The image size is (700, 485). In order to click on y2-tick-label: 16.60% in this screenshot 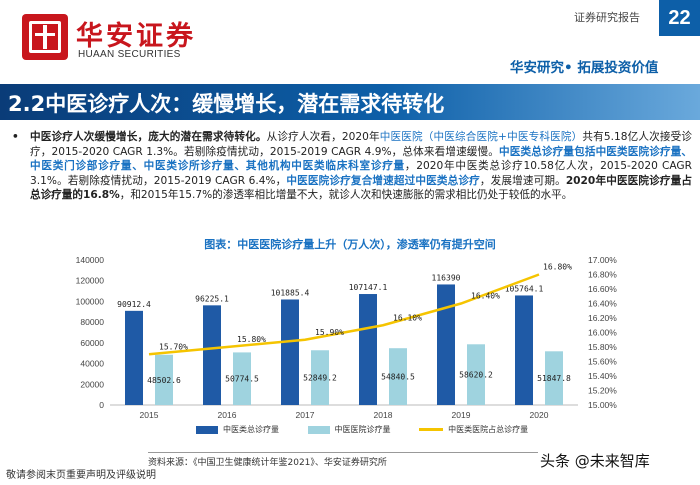, I will do `click(602, 289)`.